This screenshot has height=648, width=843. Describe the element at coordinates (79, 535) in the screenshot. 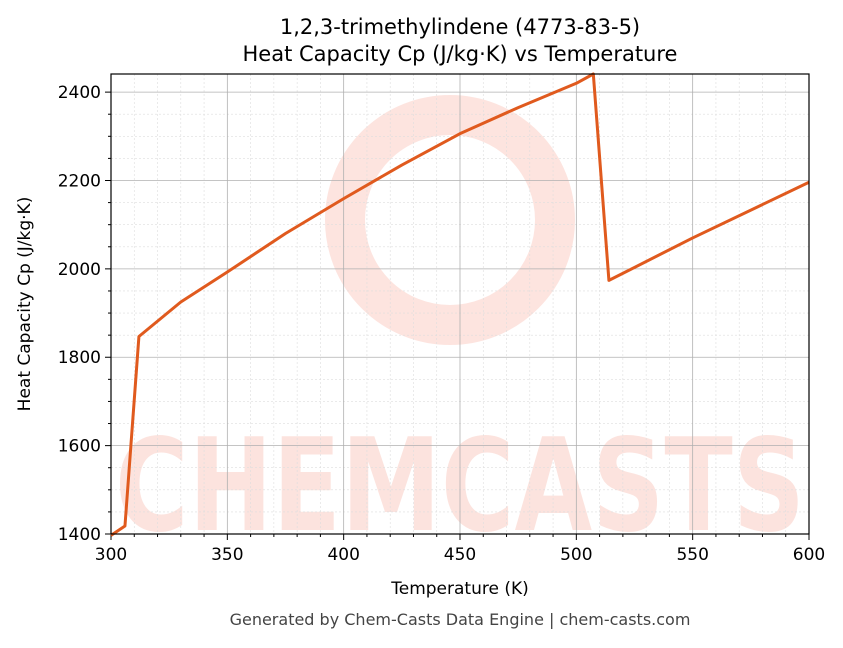

I see `y-tick-label: 1400` at that location.